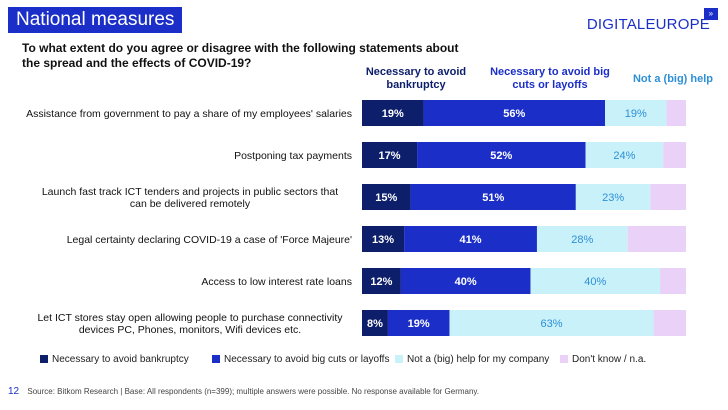 This screenshot has height=410, width=728. I want to click on data-label: 13%, so click(383, 240).